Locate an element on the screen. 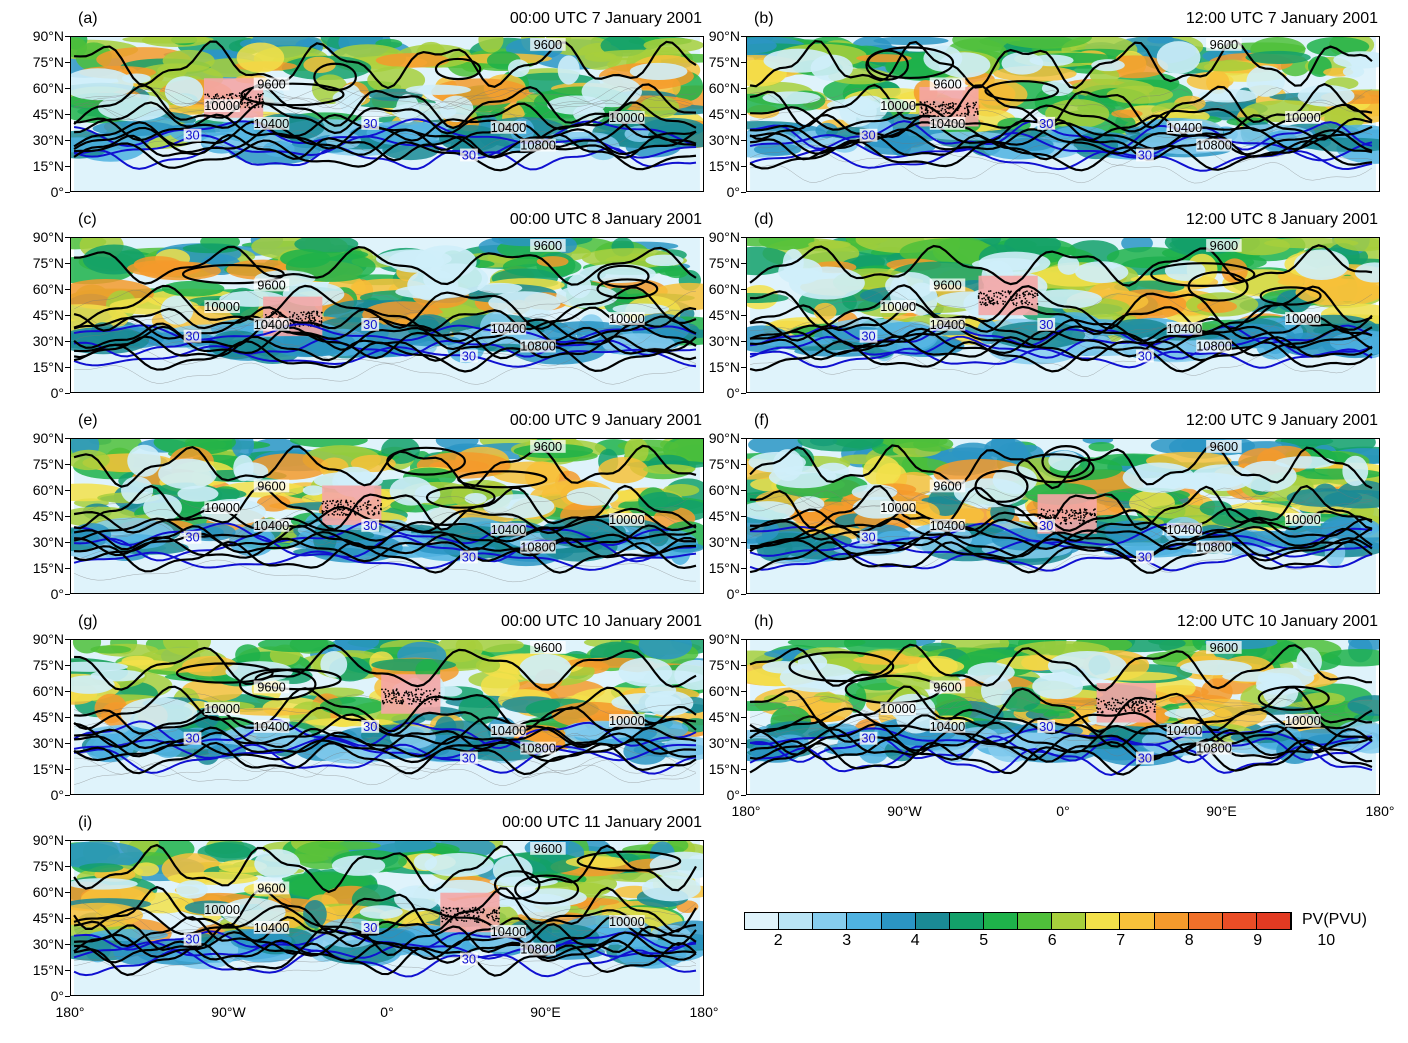 The image size is (1408, 1043). panel-label: (g) is located at coordinates (88, 621).